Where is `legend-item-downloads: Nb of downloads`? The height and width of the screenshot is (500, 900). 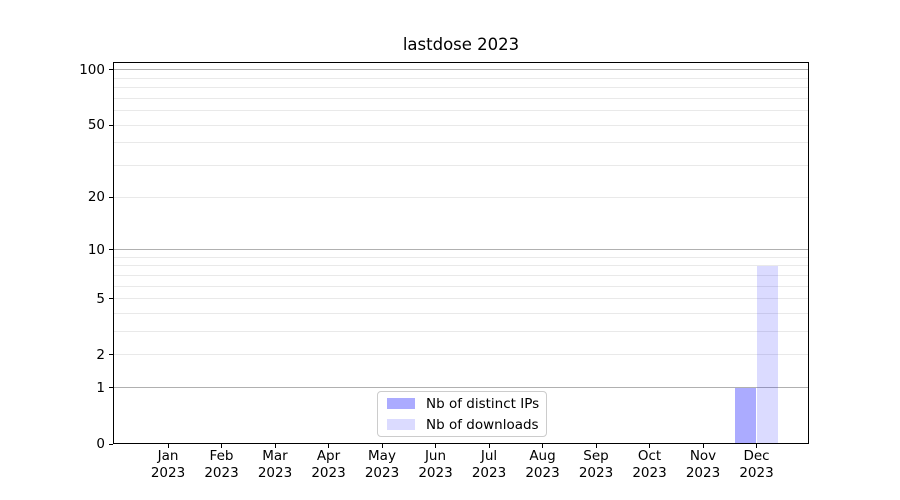
legend-item-downloads: Nb of downloads is located at coordinates (463, 424).